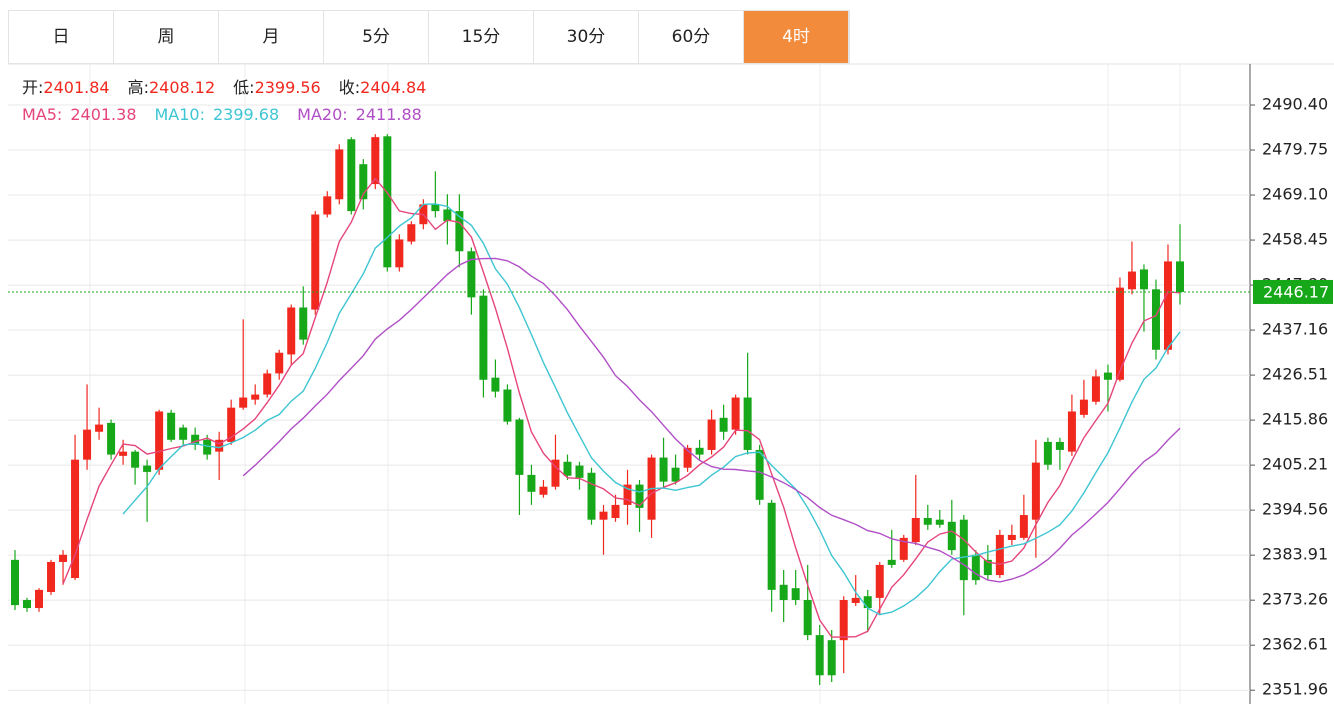 This screenshot has width=1334, height=704. I want to click on y-tick-label: 2373.26, so click(1295, 599).